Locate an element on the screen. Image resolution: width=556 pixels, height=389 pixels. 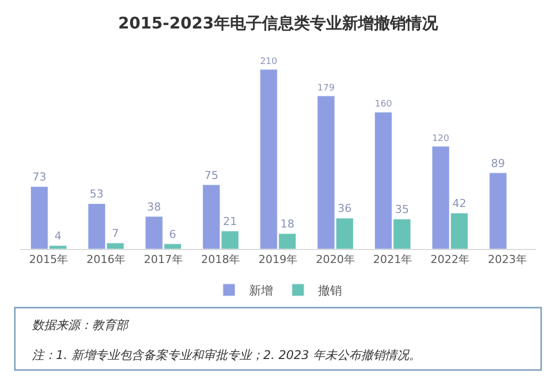
legend-label: 新增 is located at coordinates (261, 291).